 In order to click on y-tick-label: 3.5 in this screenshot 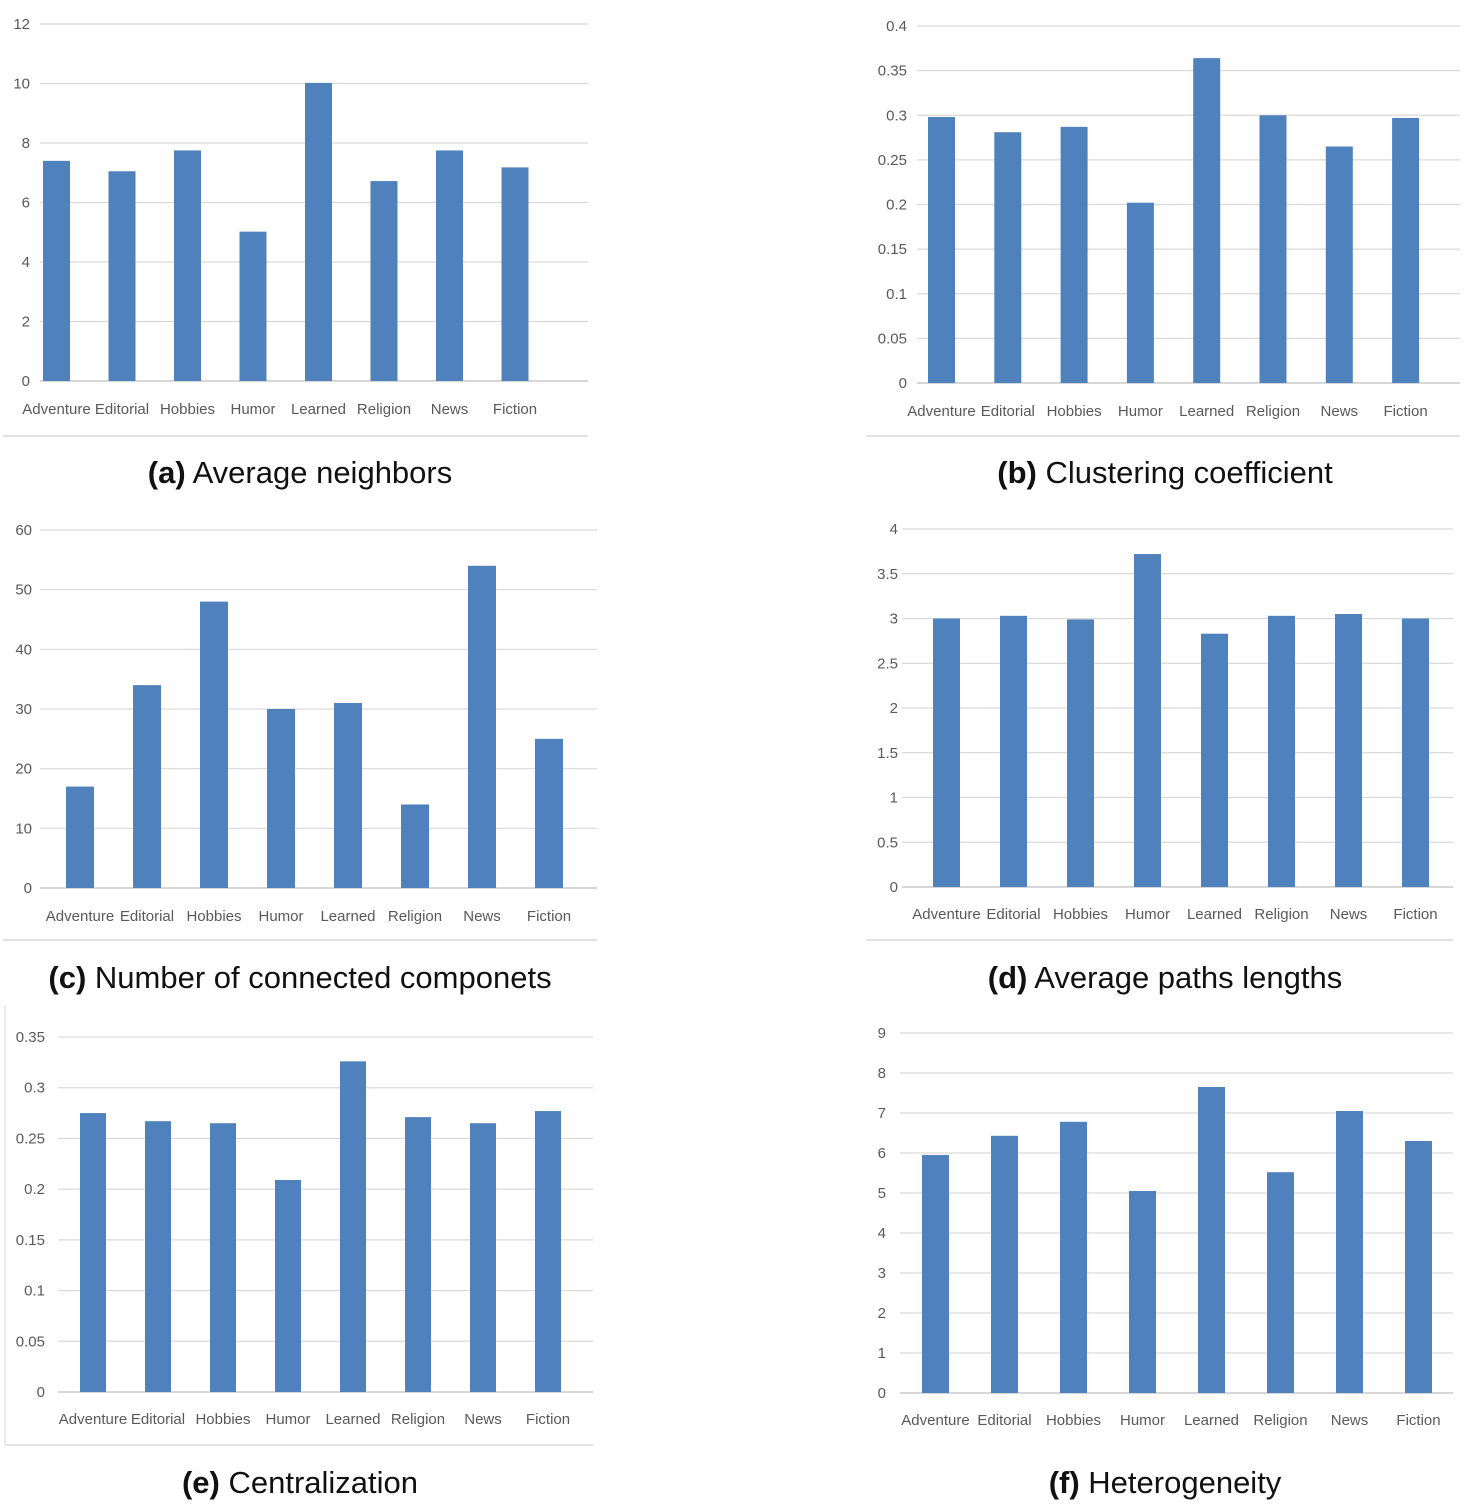, I will do `click(887, 574)`.